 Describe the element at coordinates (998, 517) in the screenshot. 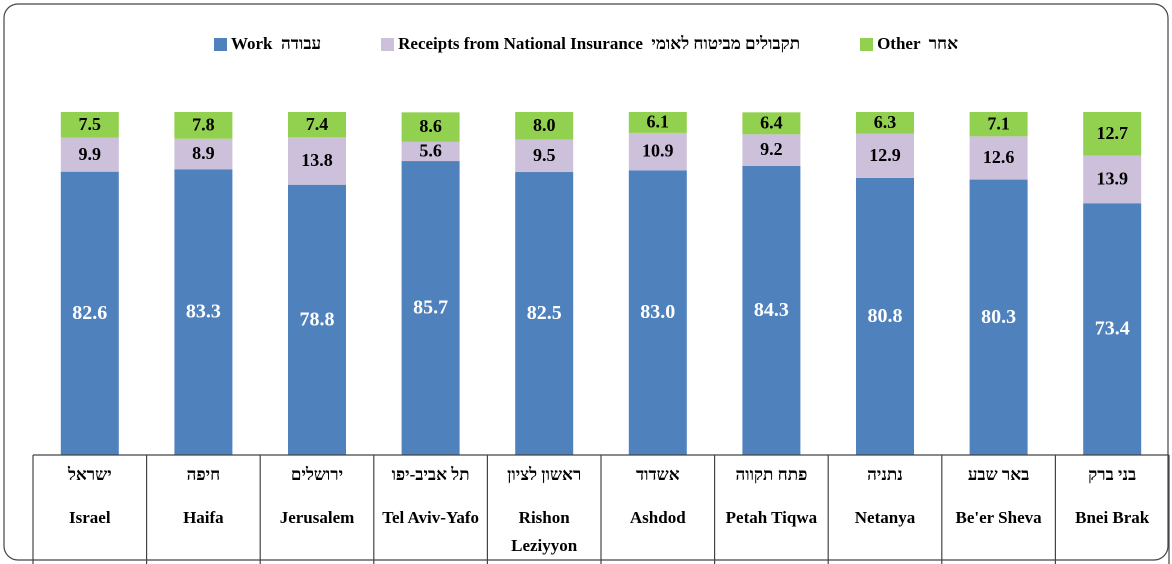

I see `category-label: Be'er Sheva` at that location.